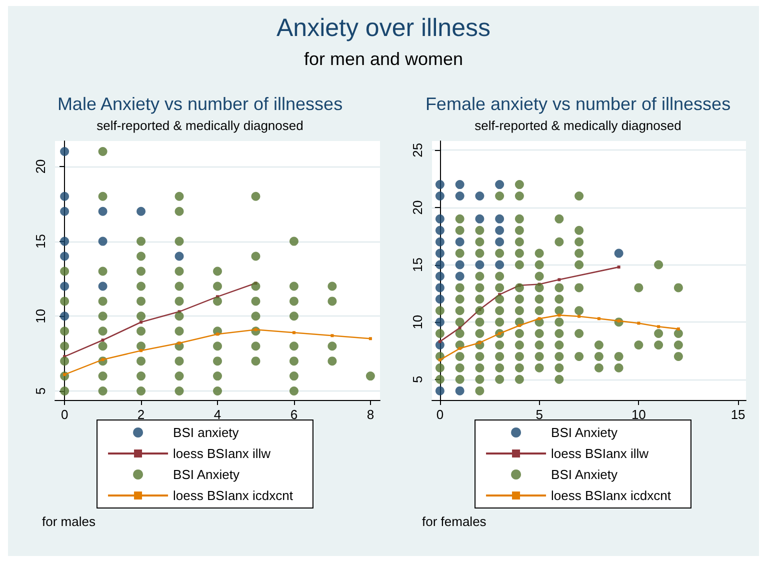 The image size is (767, 562). I want to click on y-tick-label: 25, so click(417, 150).